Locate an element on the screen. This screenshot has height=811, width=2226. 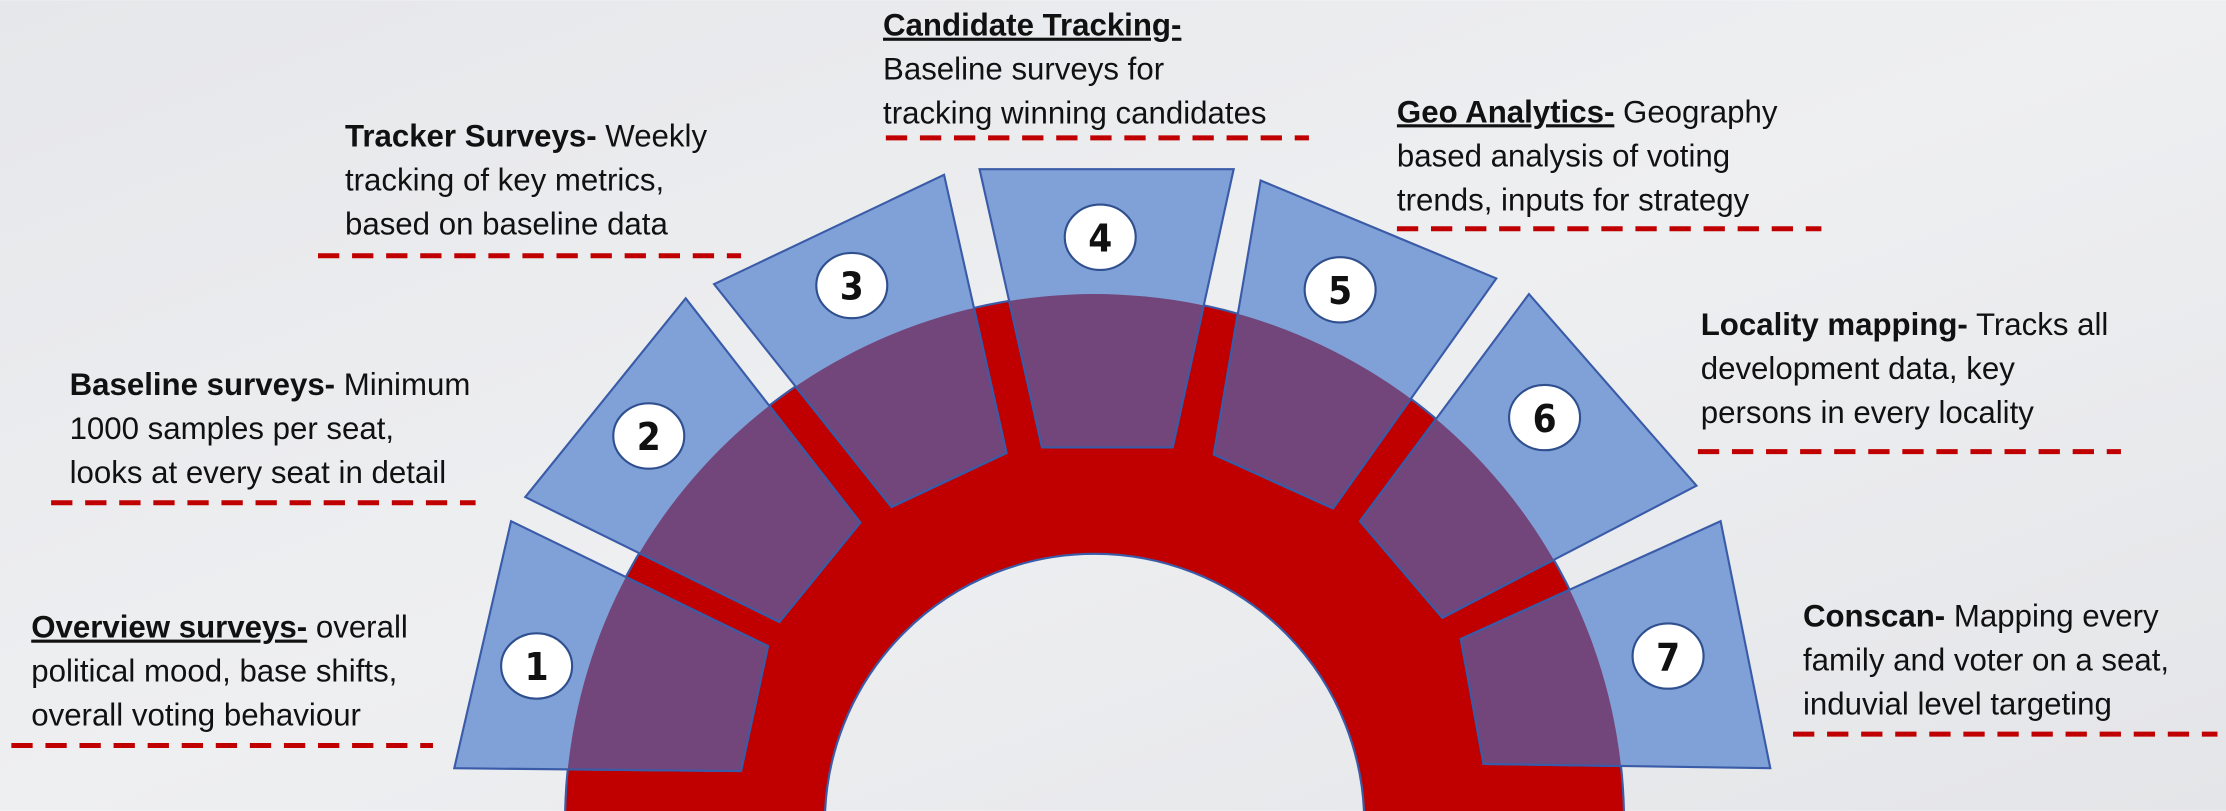
number: 1 is located at coordinates (537, 667).